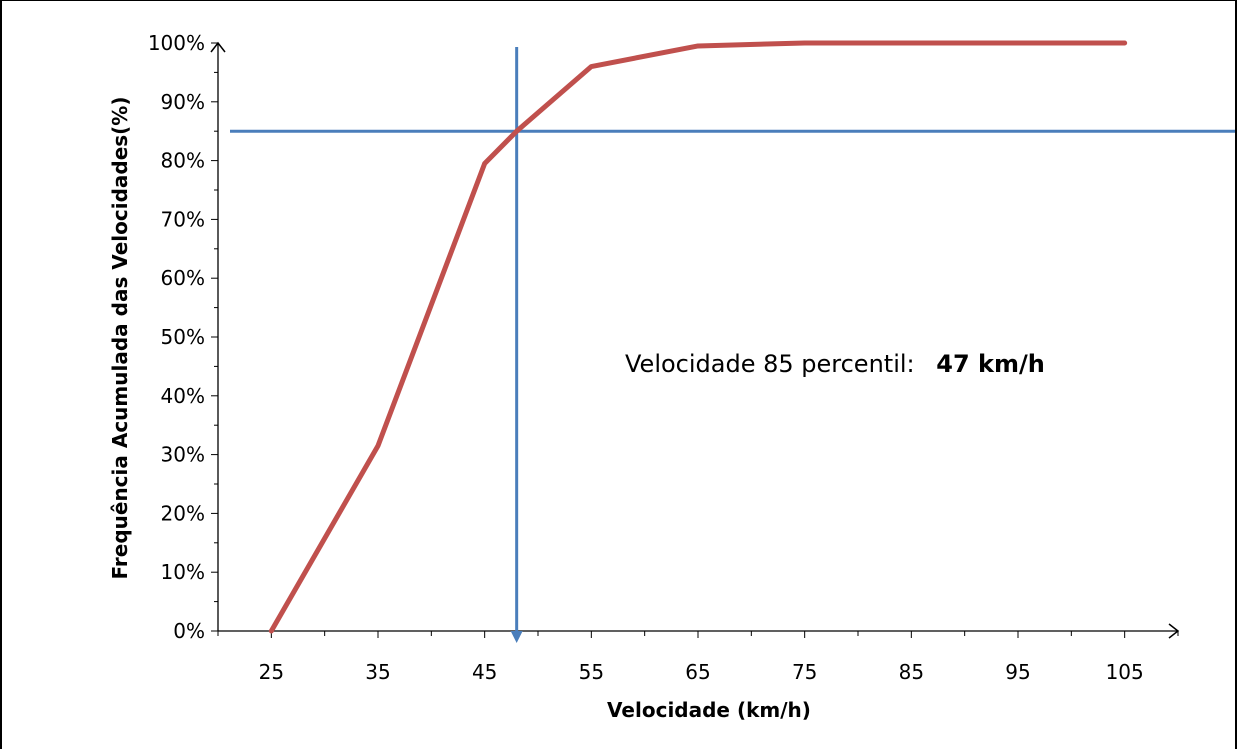 This screenshot has width=1237, height=753. What do you see at coordinates (183, 278) in the screenshot?
I see `y-tick-label: 60%` at bounding box center [183, 278].